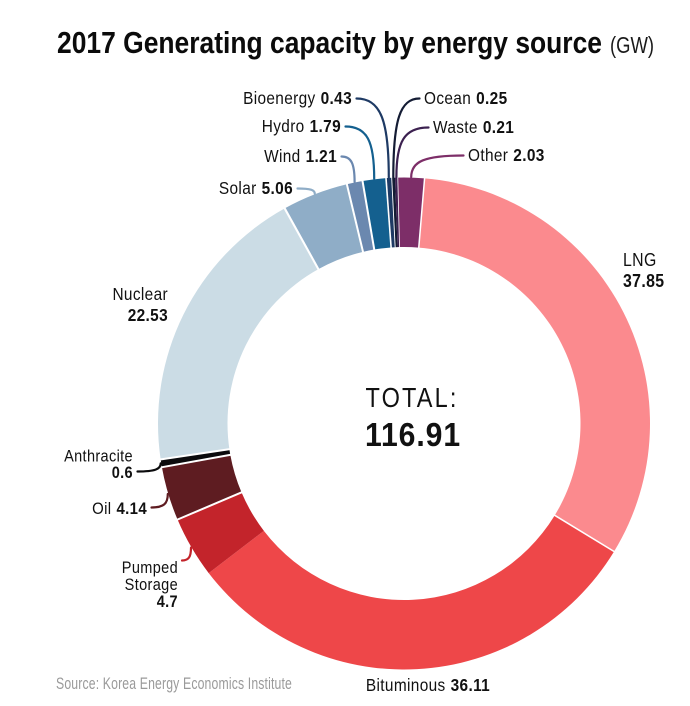 Image resolution: width=690 pixels, height=706 pixels. What do you see at coordinates (325, 126) in the screenshot?
I see `segment-value-hydro: 1.79` at bounding box center [325, 126].